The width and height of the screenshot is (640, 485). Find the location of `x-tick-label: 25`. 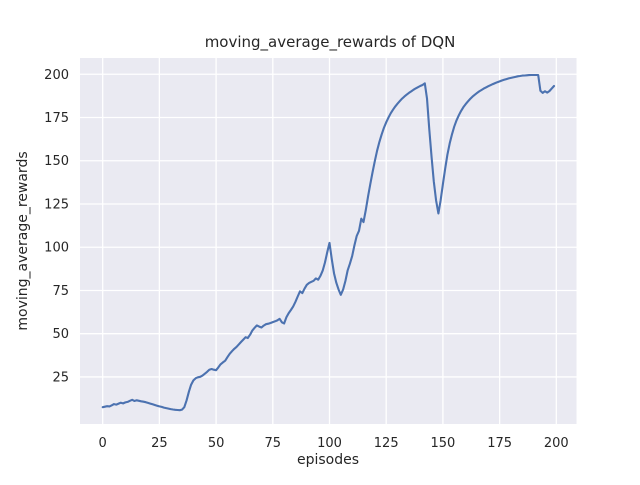

x-tick-label: 25 is located at coordinates (159, 443).